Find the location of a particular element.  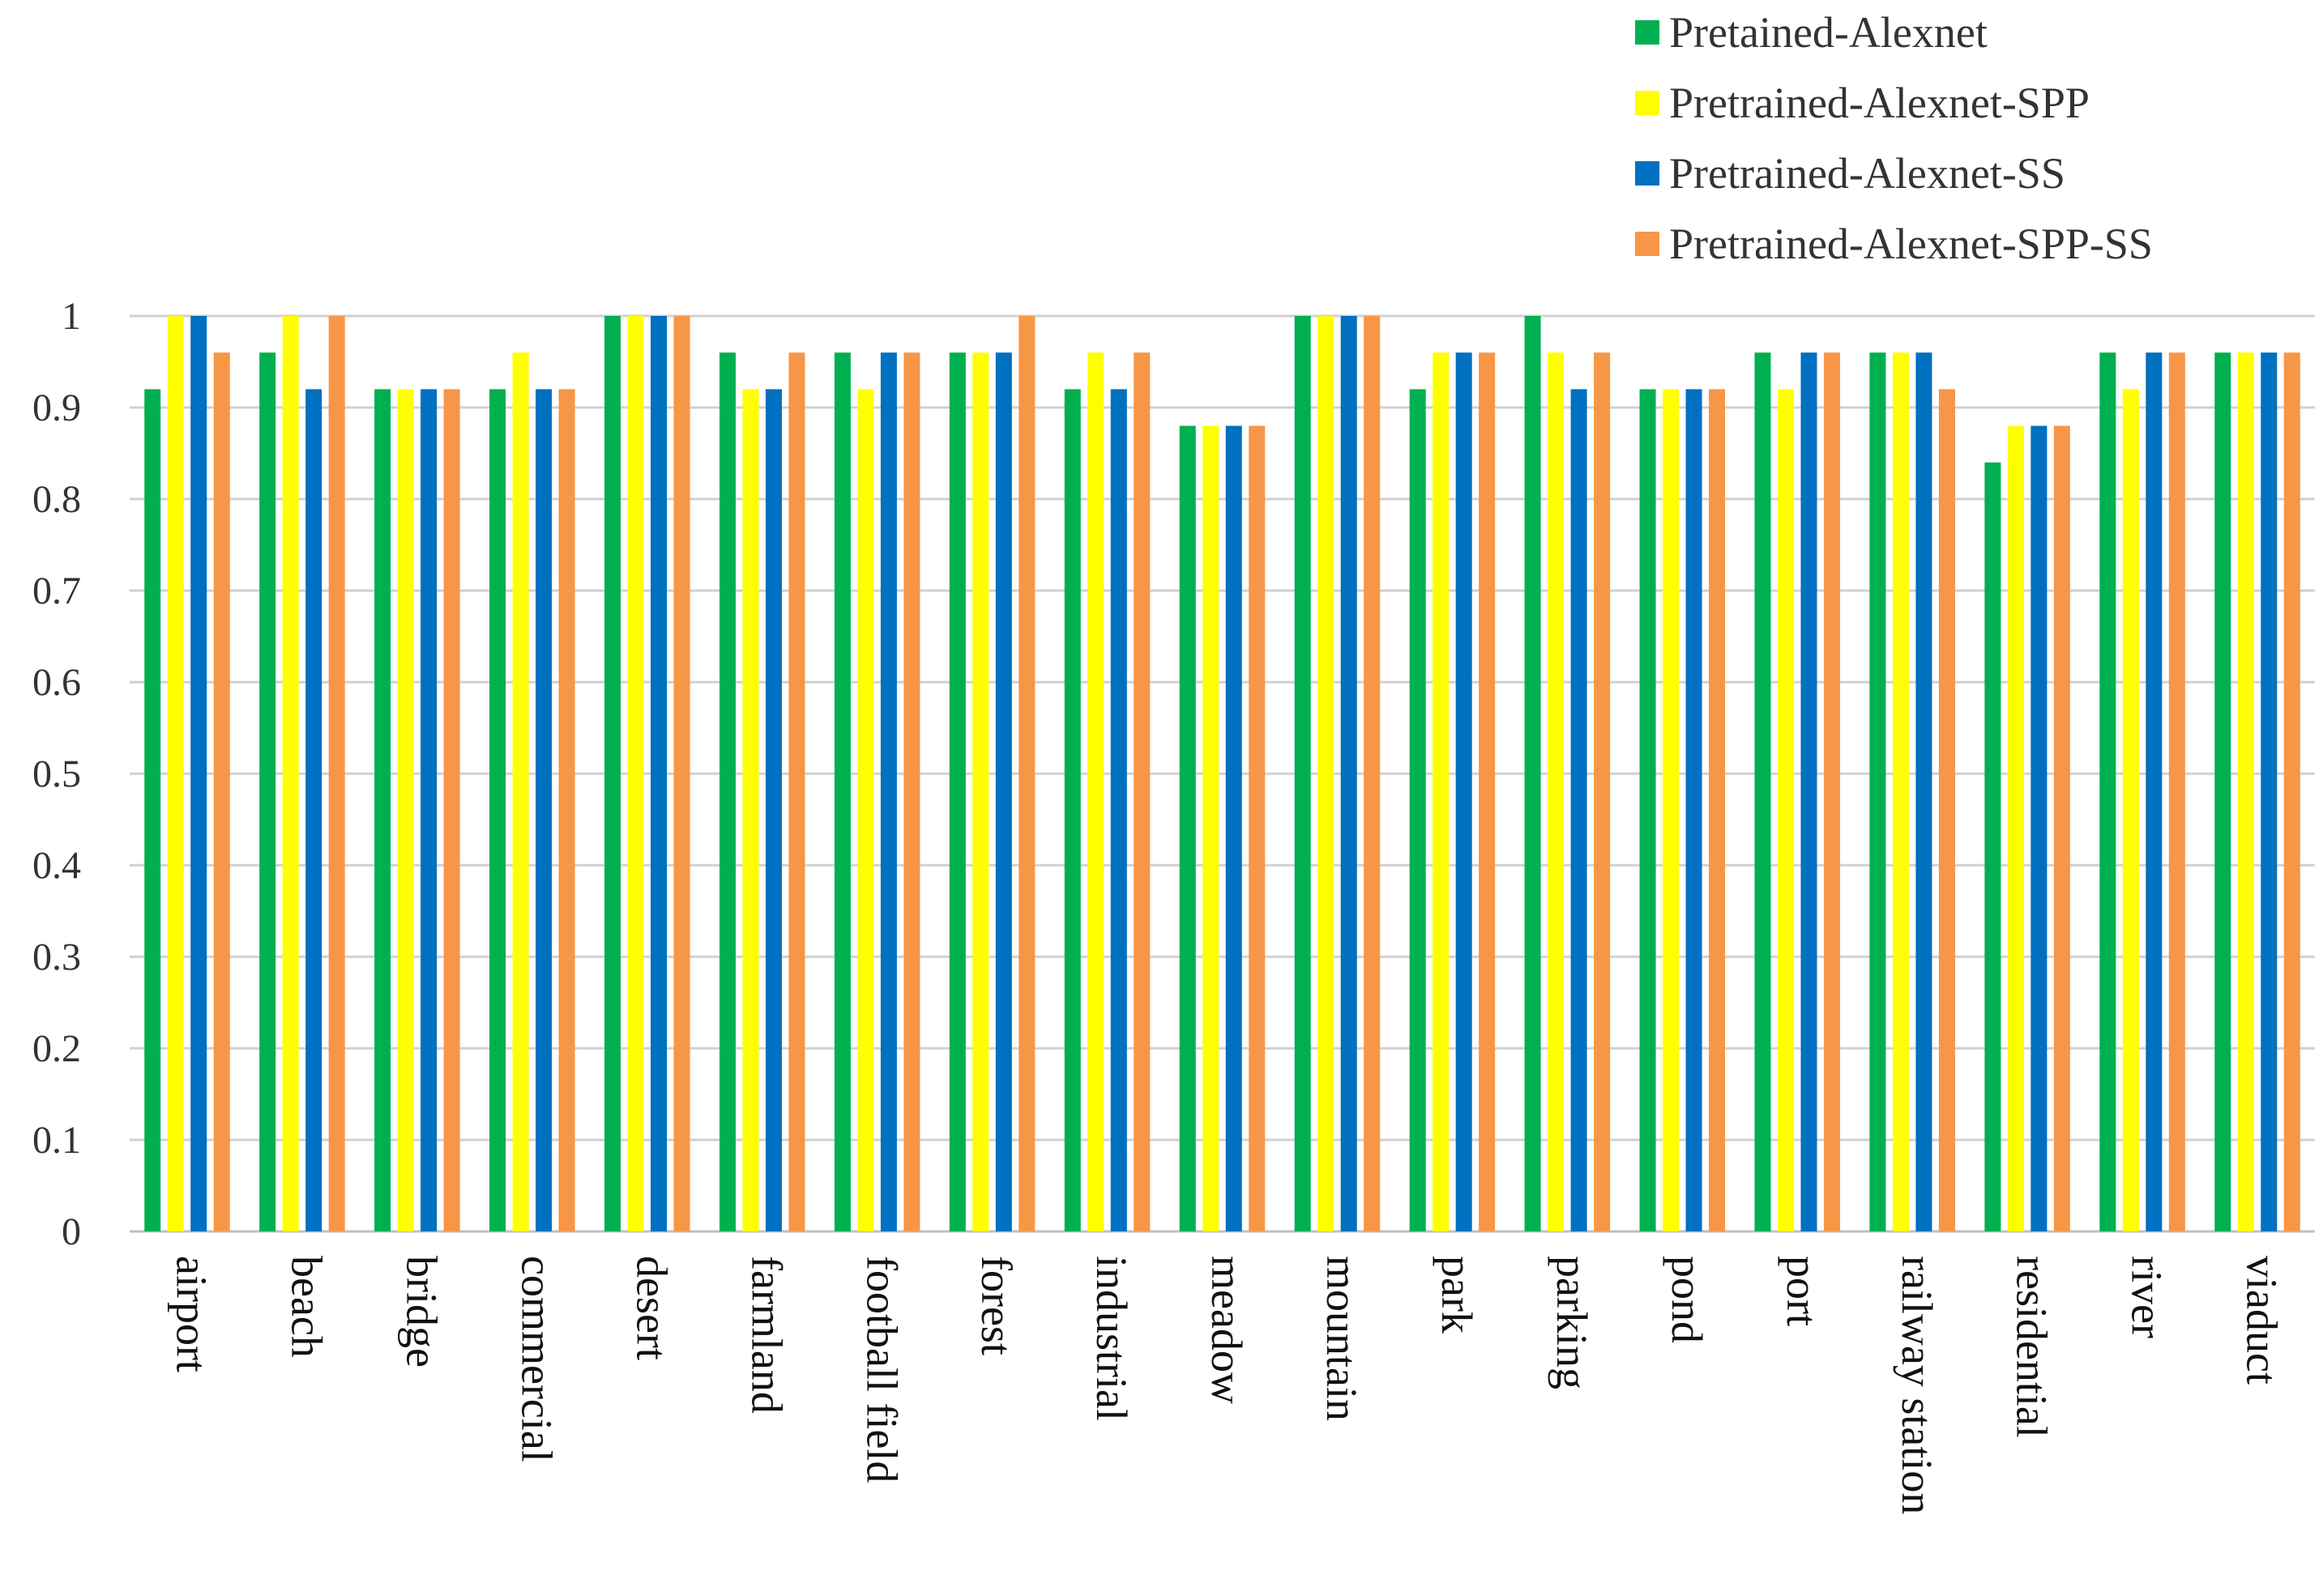

y-tick-label: 1 is located at coordinates (71, 316).